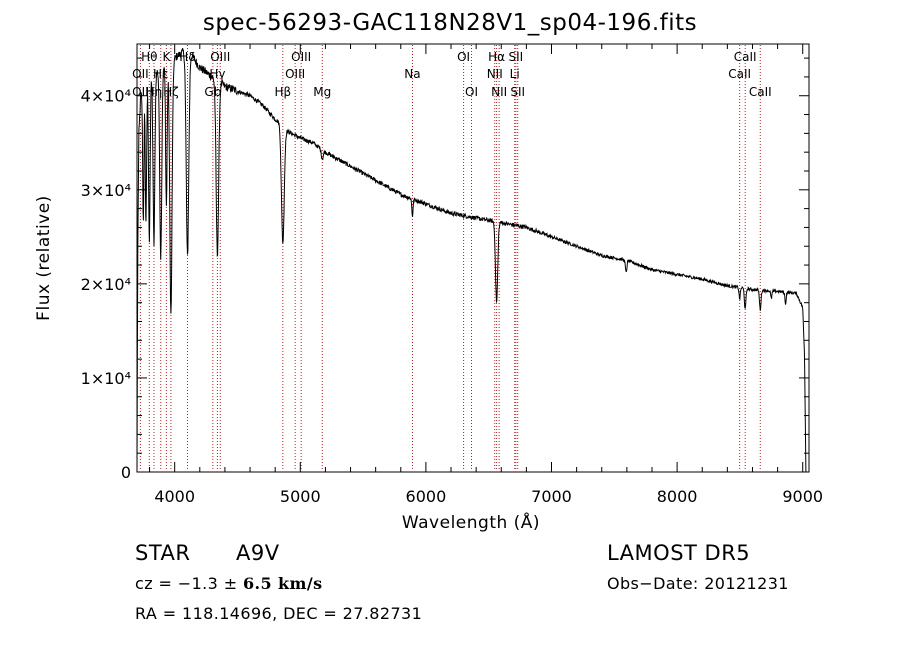 This screenshot has height=649, width=900. I want to click on y-tick-label: 3×10⁴, so click(106, 190).